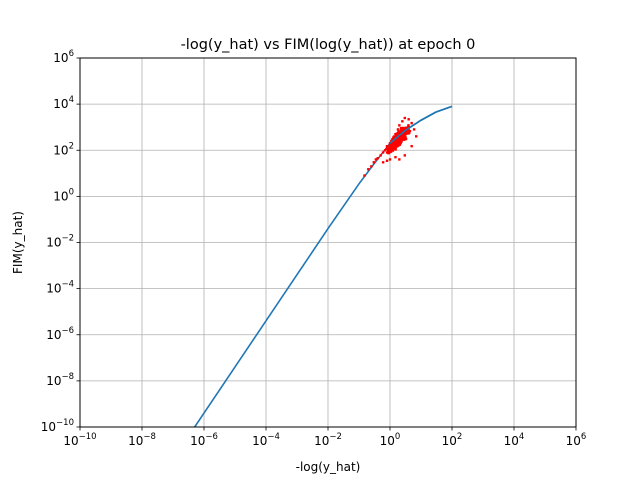 Image resolution: width=640 pixels, height=480 pixels. Describe the element at coordinates (204, 440) in the screenshot. I see `x-tick-label: 10⁻⁶` at that location.